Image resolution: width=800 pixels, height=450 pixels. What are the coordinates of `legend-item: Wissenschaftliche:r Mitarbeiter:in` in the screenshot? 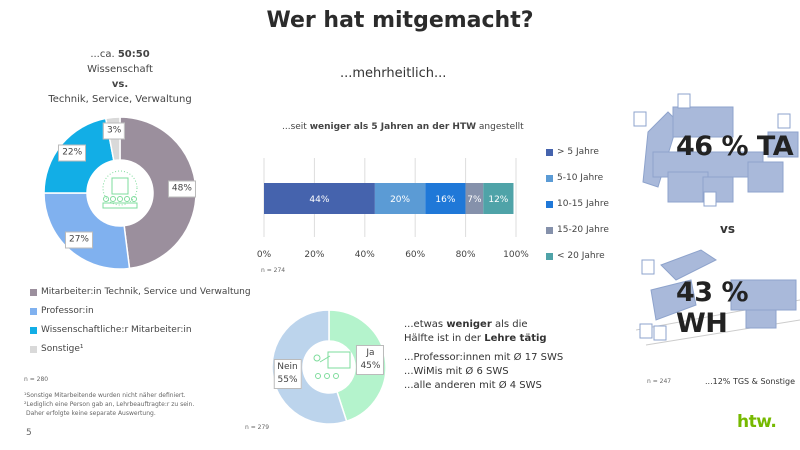 It's located at (111, 330).